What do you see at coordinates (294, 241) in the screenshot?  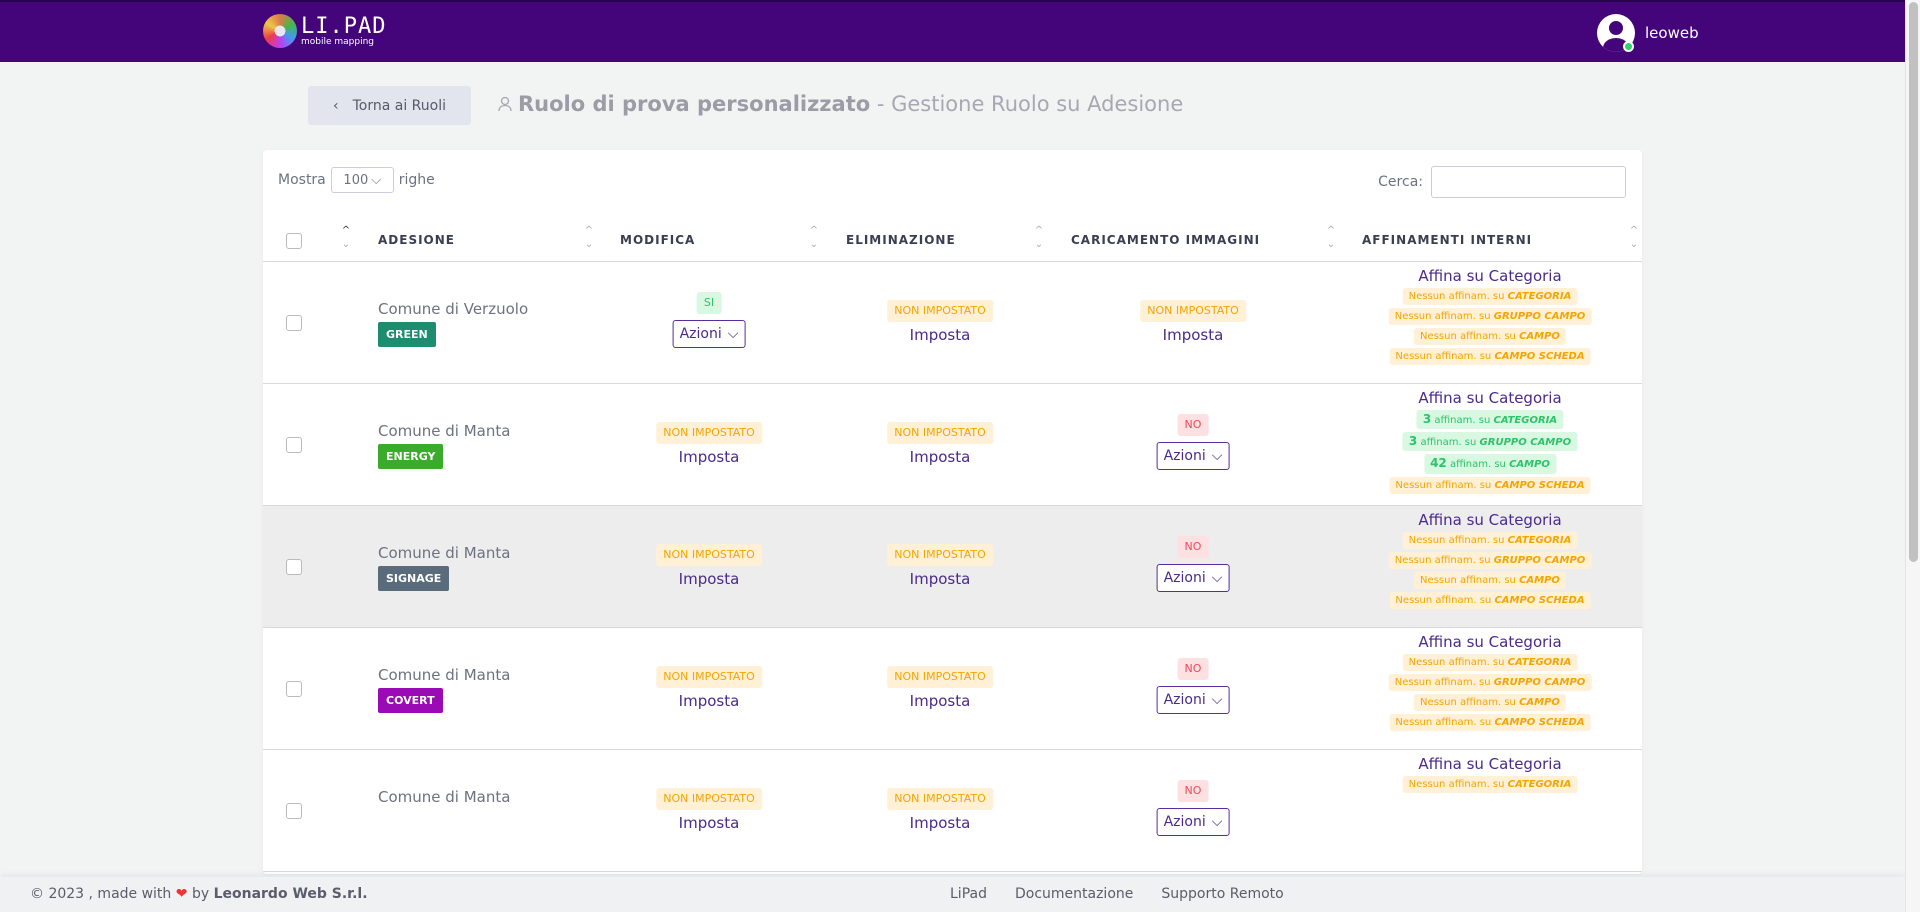 I see `select-all-checkbox` at bounding box center [294, 241].